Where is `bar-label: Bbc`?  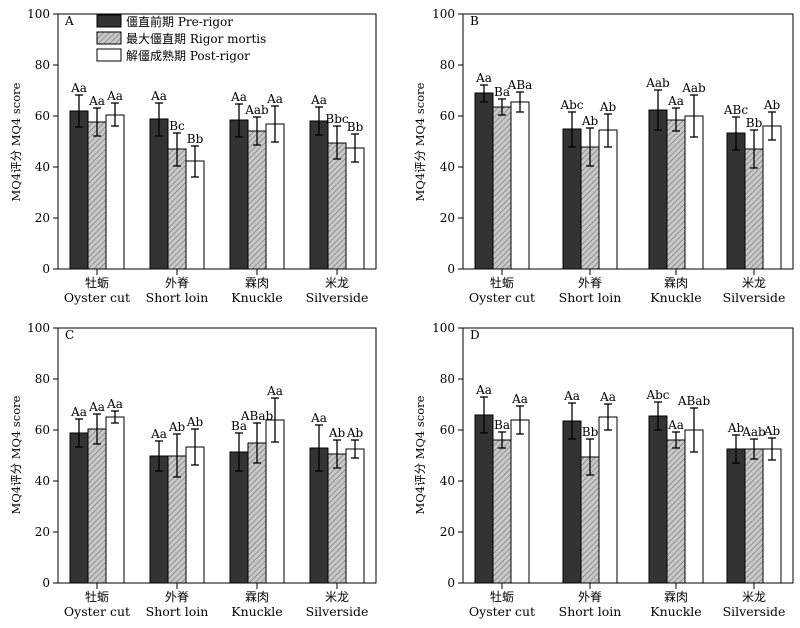 bar-label: Bbc is located at coordinates (337, 119).